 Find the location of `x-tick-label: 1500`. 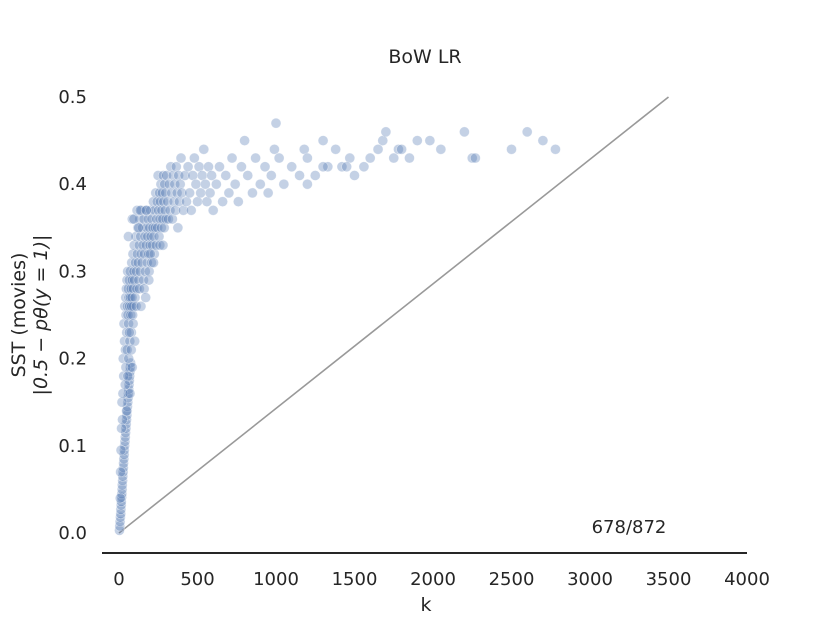

x-tick-label: 1500 is located at coordinates (355, 579).